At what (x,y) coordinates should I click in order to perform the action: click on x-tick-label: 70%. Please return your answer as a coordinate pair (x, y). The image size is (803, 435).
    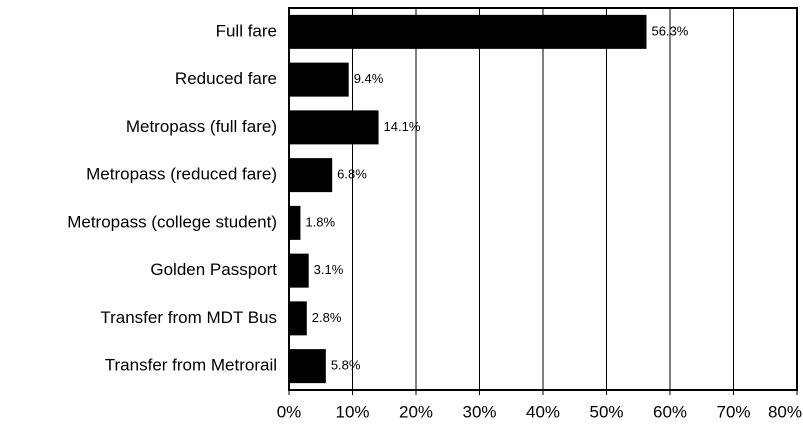
    Looking at the image, I should click on (733, 411).